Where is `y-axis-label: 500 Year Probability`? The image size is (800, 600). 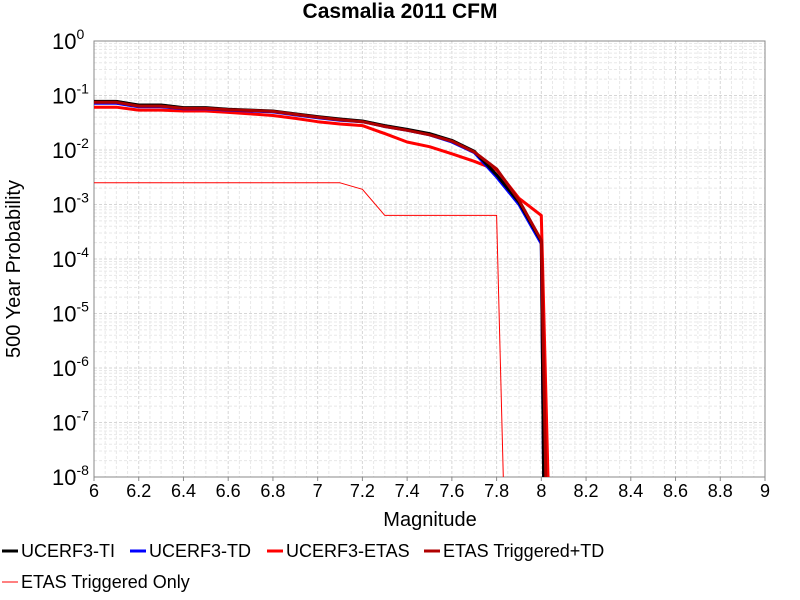 y-axis-label: 500 Year Probability is located at coordinates (14, 269).